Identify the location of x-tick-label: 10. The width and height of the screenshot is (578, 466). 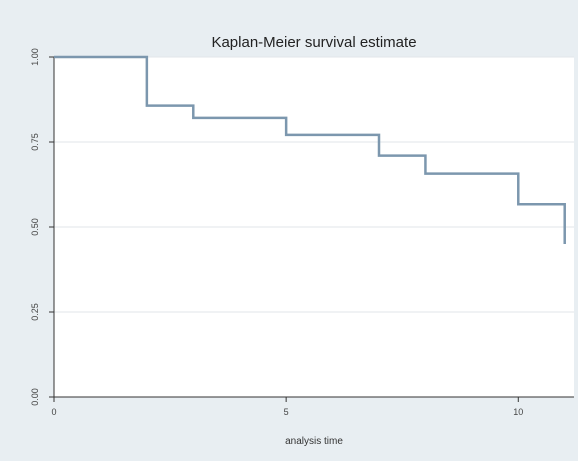
(518, 412).